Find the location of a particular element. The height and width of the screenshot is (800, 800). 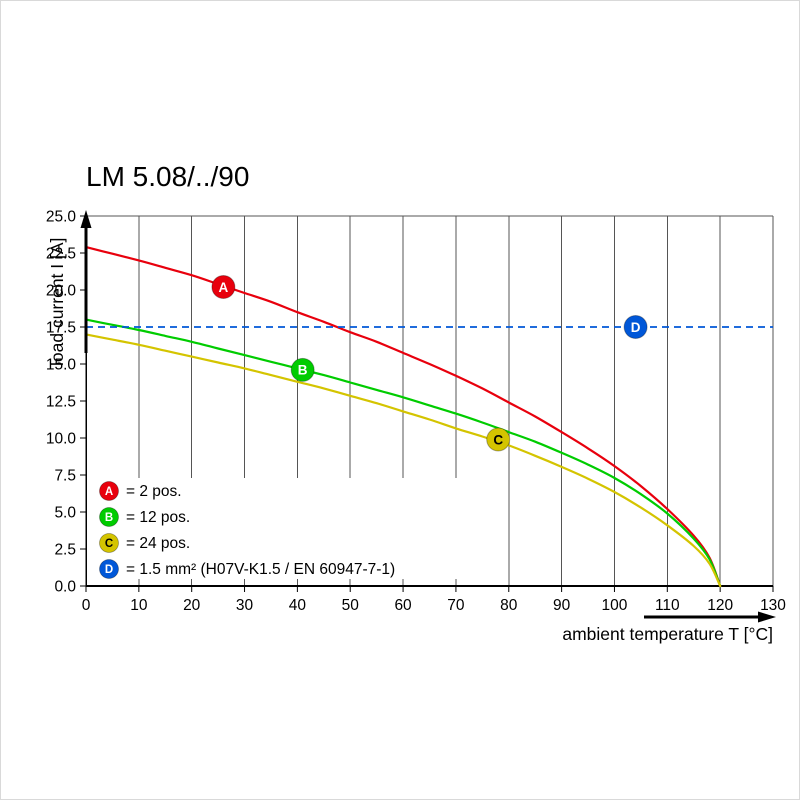

y-tick-label: 10.0 is located at coordinates (61, 439).